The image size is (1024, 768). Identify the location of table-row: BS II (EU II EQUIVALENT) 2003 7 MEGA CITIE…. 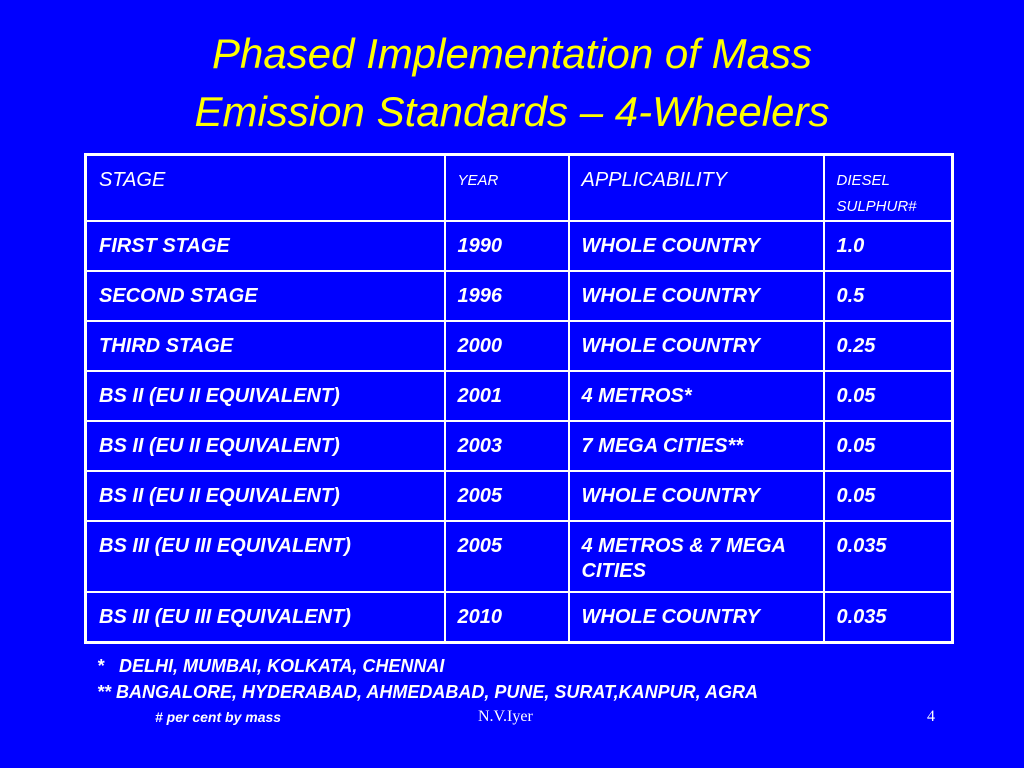
(519, 446).